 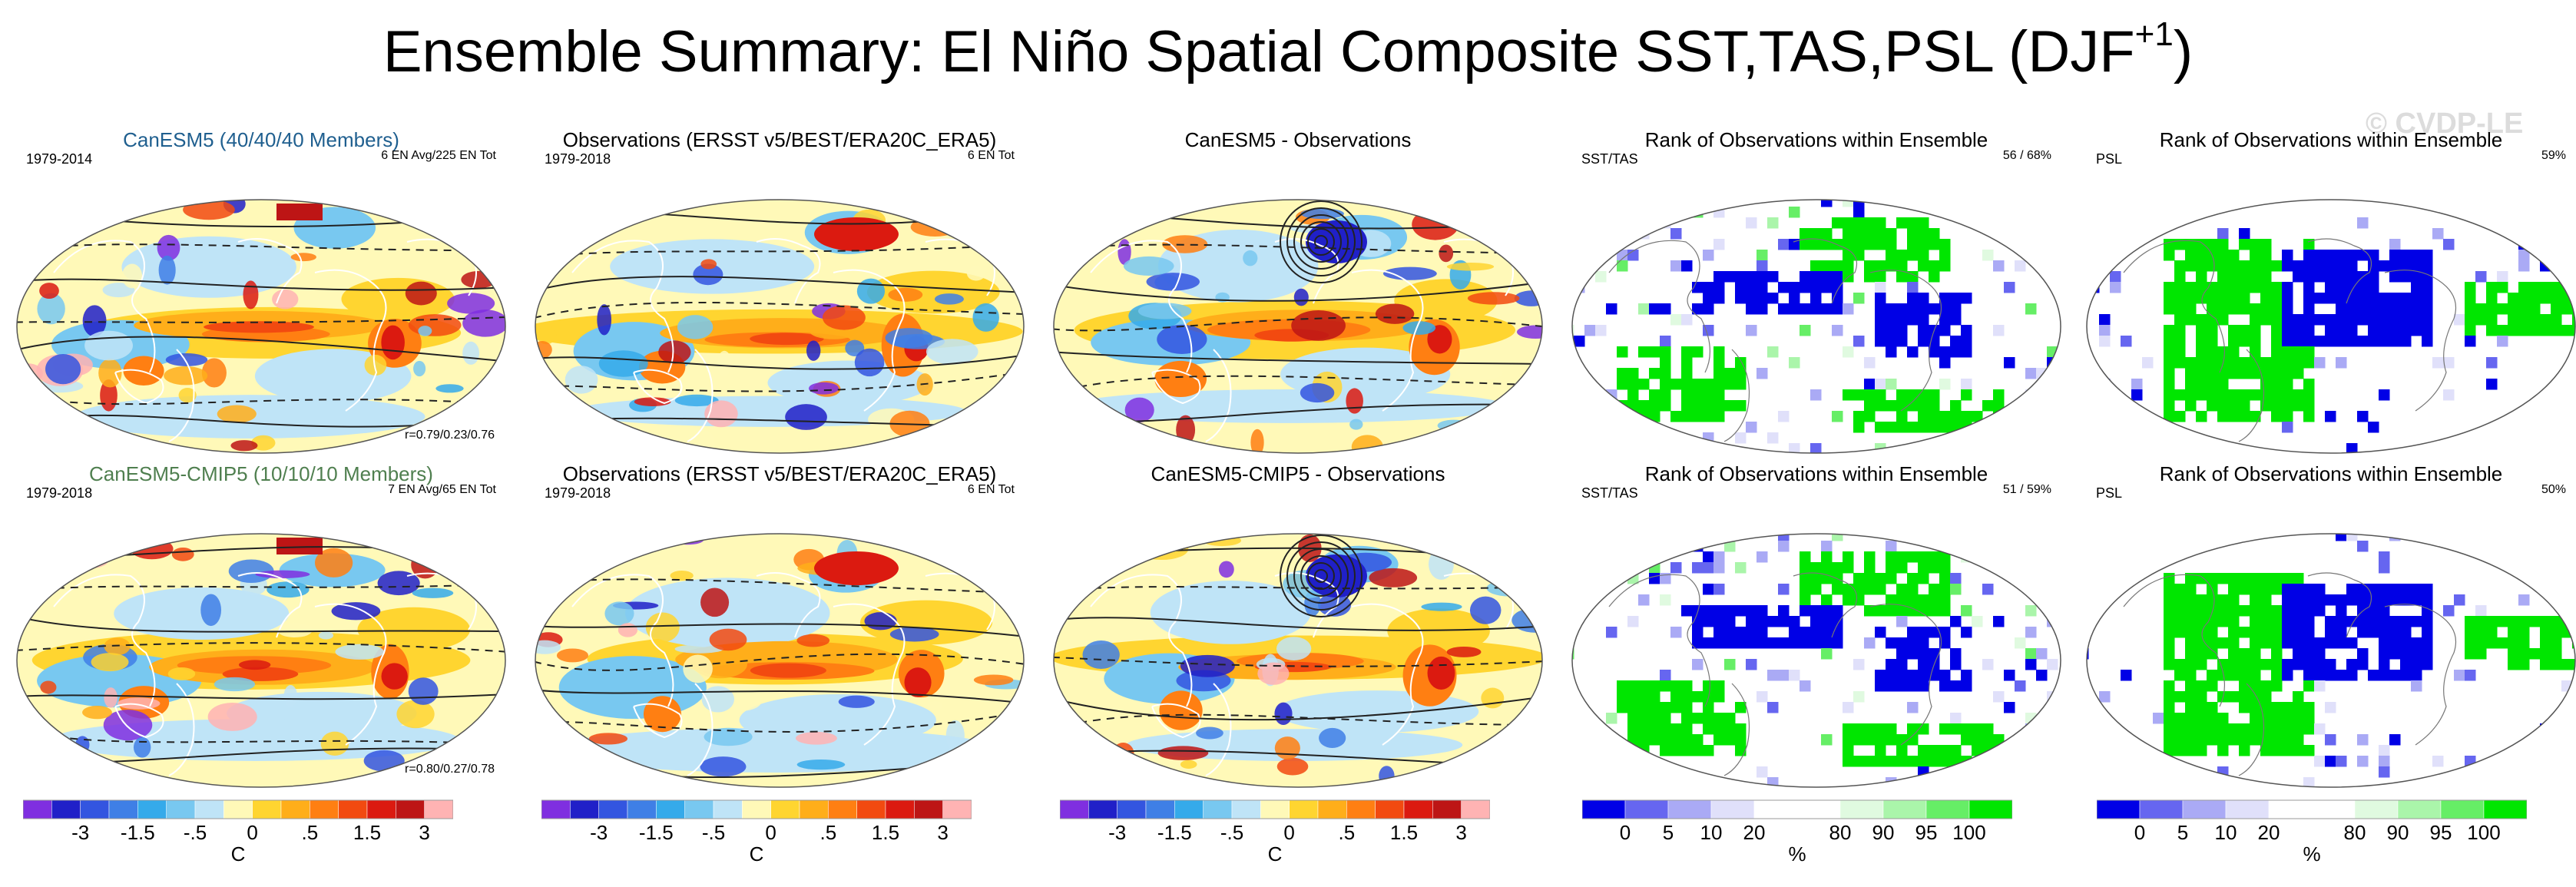 What do you see at coordinates (2312, 809) in the screenshot?
I see `colorbar-frame` at bounding box center [2312, 809].